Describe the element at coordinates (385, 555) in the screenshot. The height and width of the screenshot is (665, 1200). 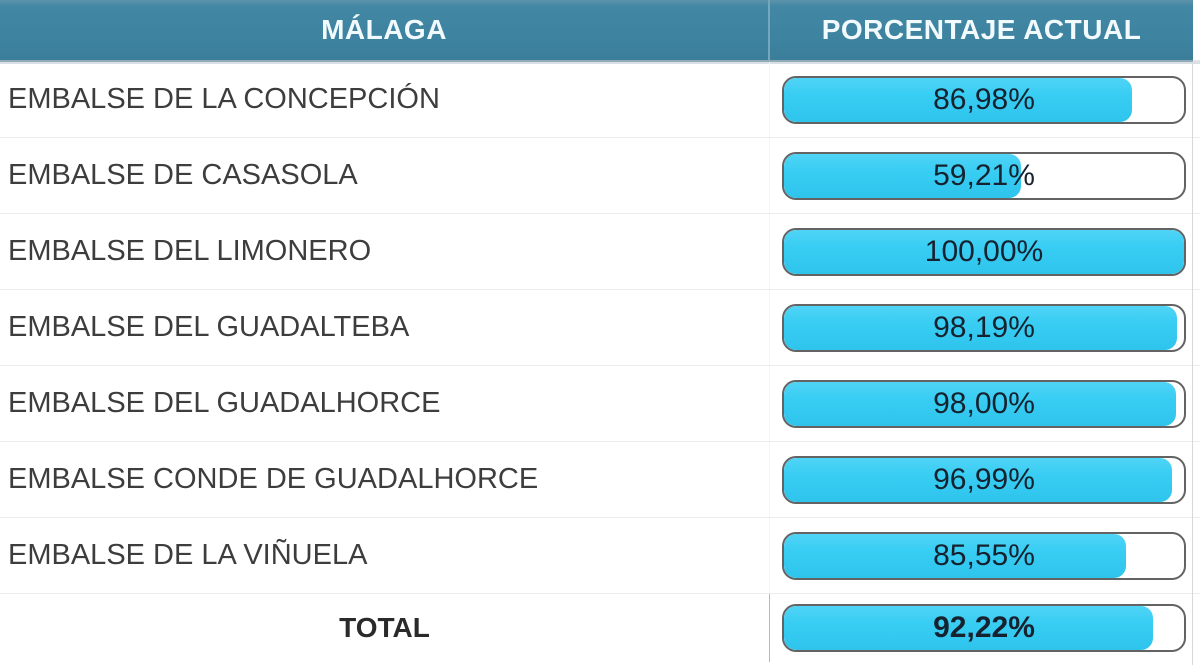
I see `reservoir-name: EMBALSE DE LA VIÑUELA` at that location.